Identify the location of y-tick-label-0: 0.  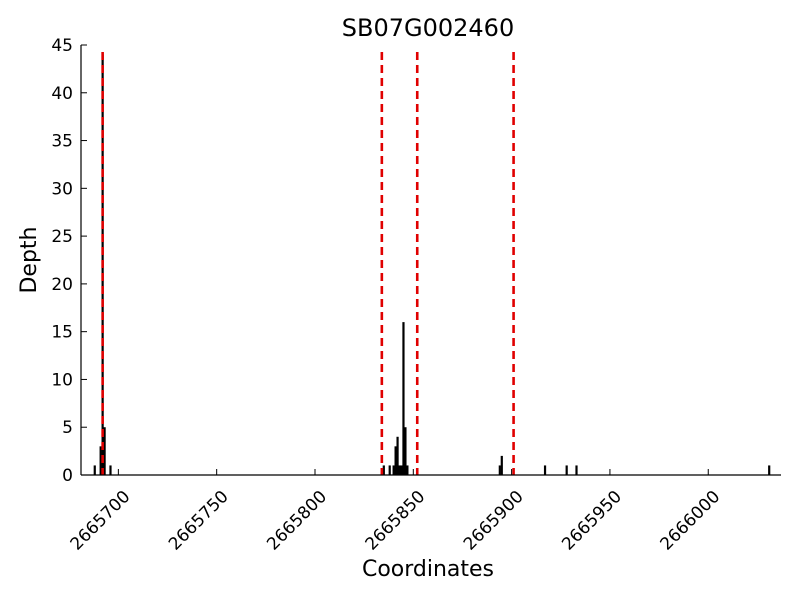
(67, 476).